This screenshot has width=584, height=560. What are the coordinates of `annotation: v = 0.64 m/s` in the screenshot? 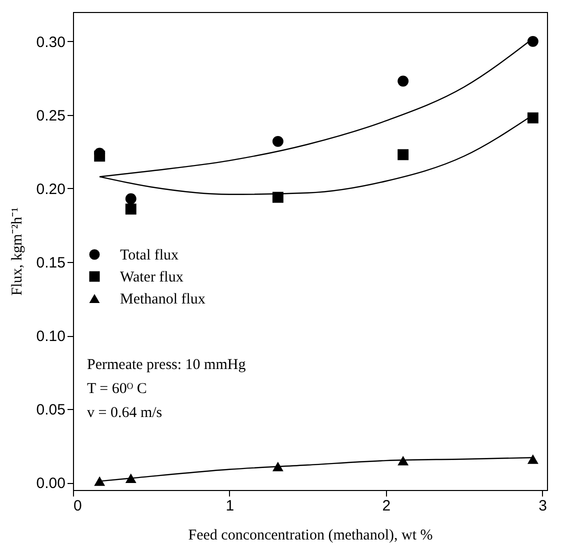 It's located at (124, 413).